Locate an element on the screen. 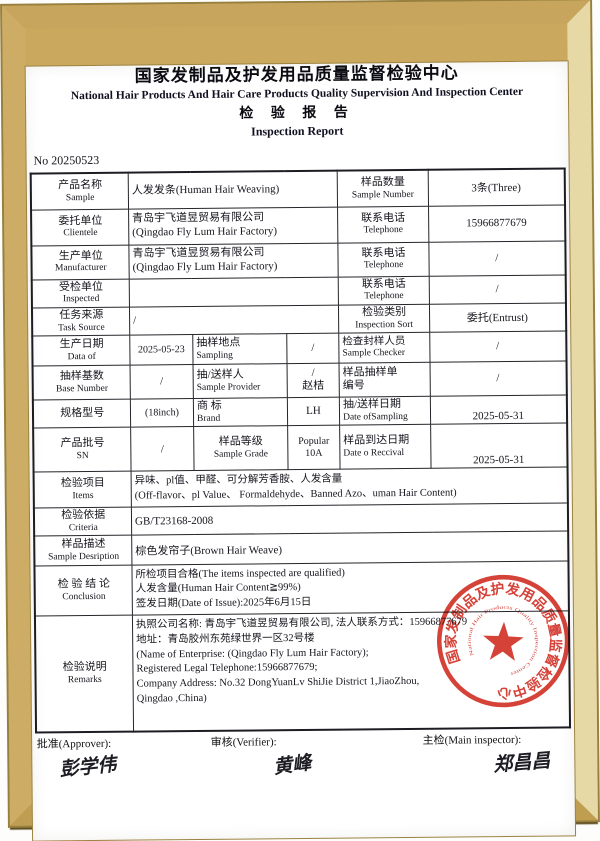 The width and height of the screenshot is (600, 841). row-label: 样品抽样单 编号 is located at coordinates (385, 380).